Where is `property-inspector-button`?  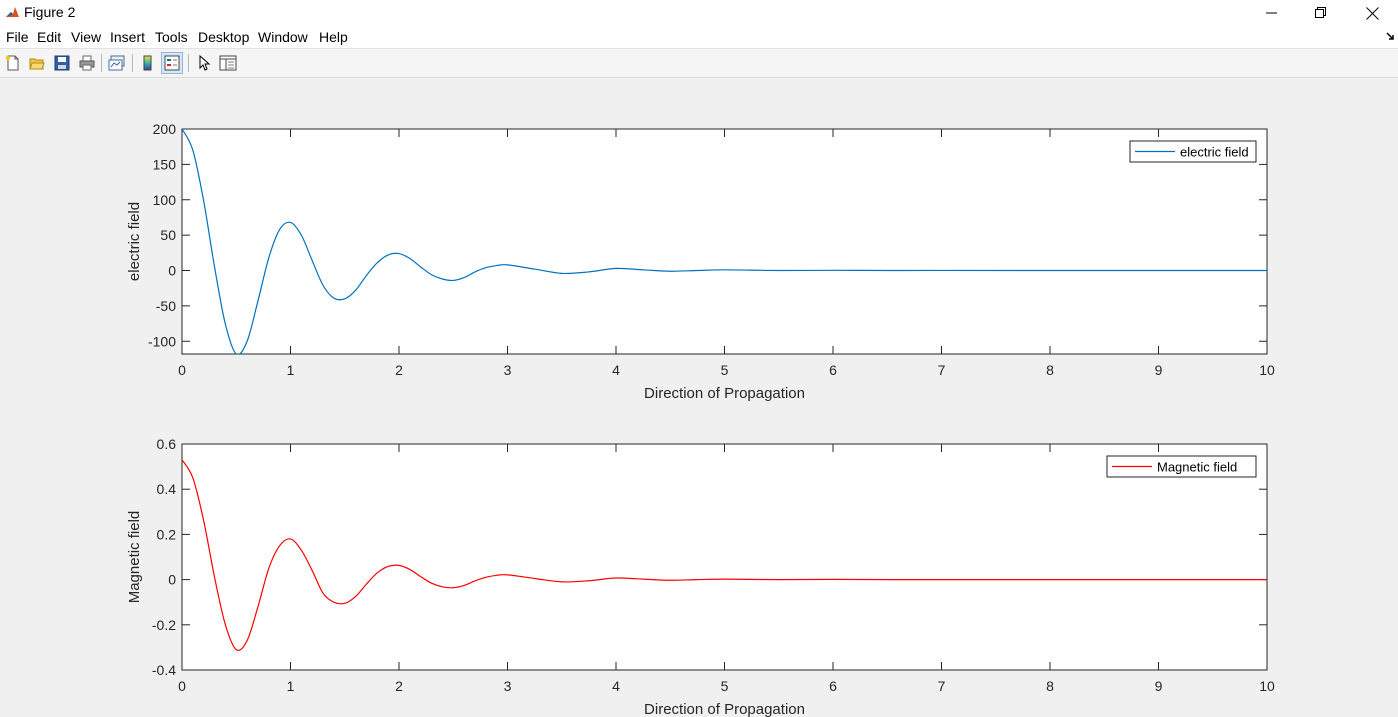 property-inspector-button is located at coordinates (228, 63).